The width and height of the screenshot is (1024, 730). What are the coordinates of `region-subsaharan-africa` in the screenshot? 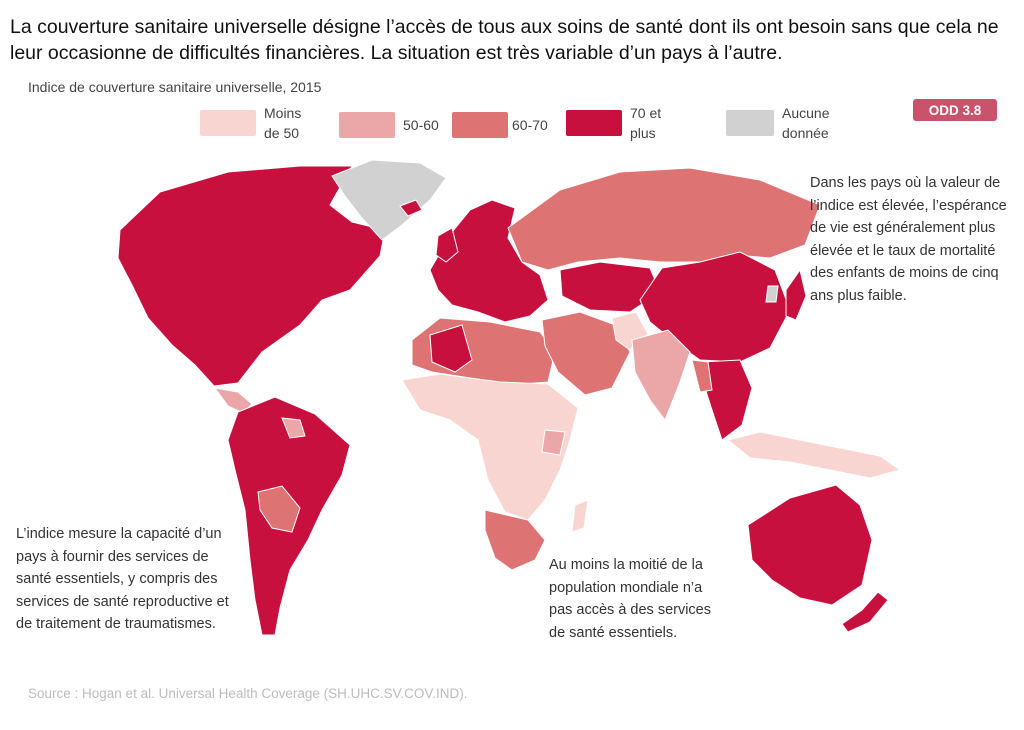 It's located at (490, 447).